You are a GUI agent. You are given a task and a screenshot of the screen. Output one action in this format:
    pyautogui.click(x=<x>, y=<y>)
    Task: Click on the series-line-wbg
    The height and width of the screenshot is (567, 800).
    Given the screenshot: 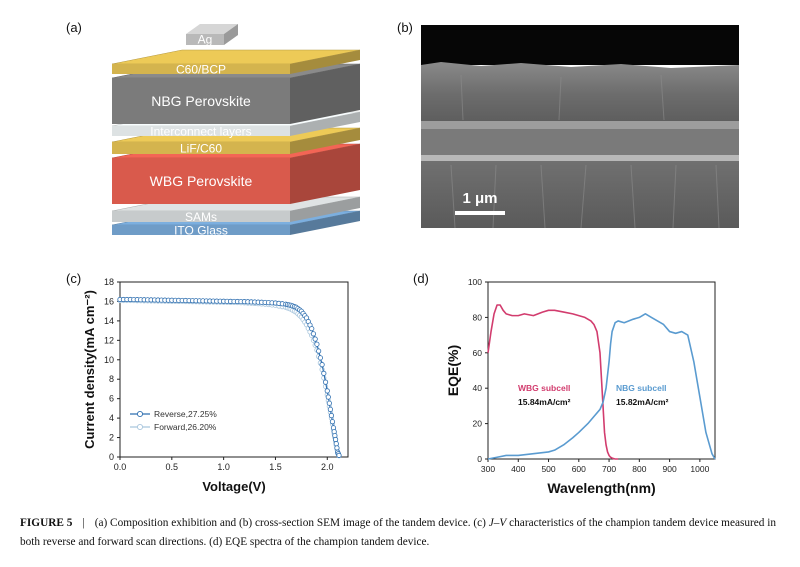 What is the action you would take?
    pyautogui.click(x=553, y=382)
    